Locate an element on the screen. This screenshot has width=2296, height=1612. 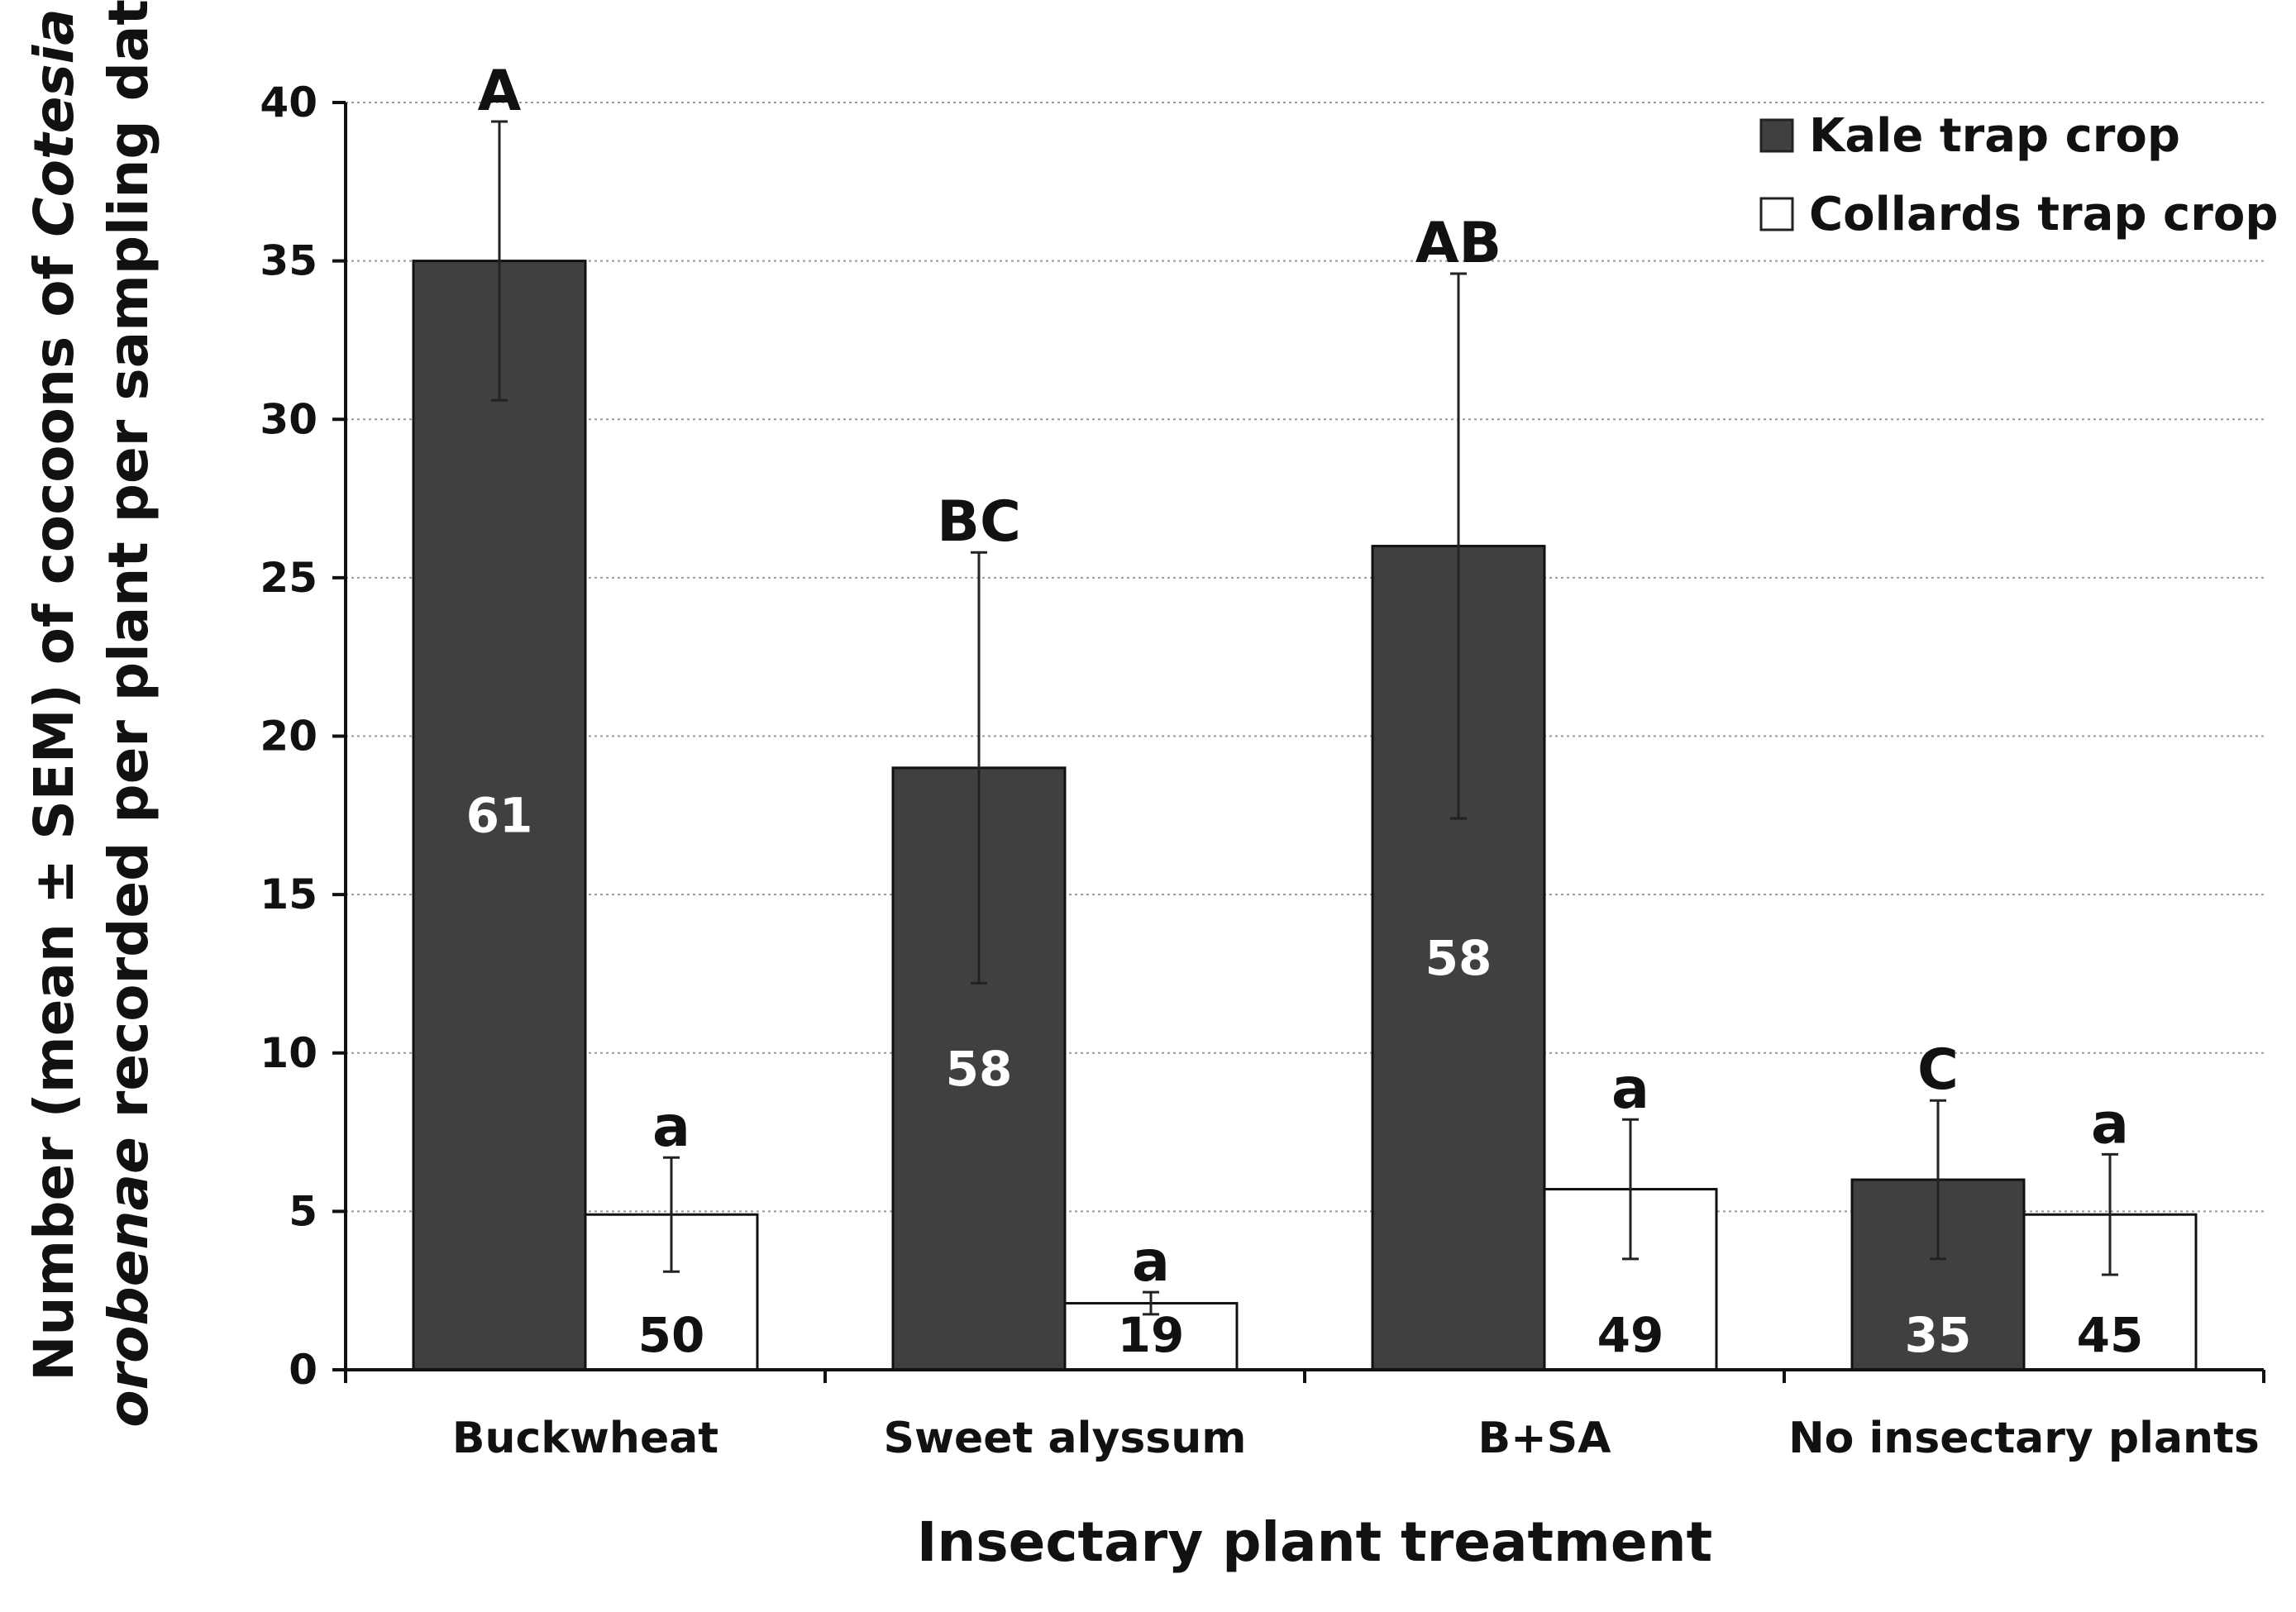
significance-letter: BC is located at coordinates (979, 522).